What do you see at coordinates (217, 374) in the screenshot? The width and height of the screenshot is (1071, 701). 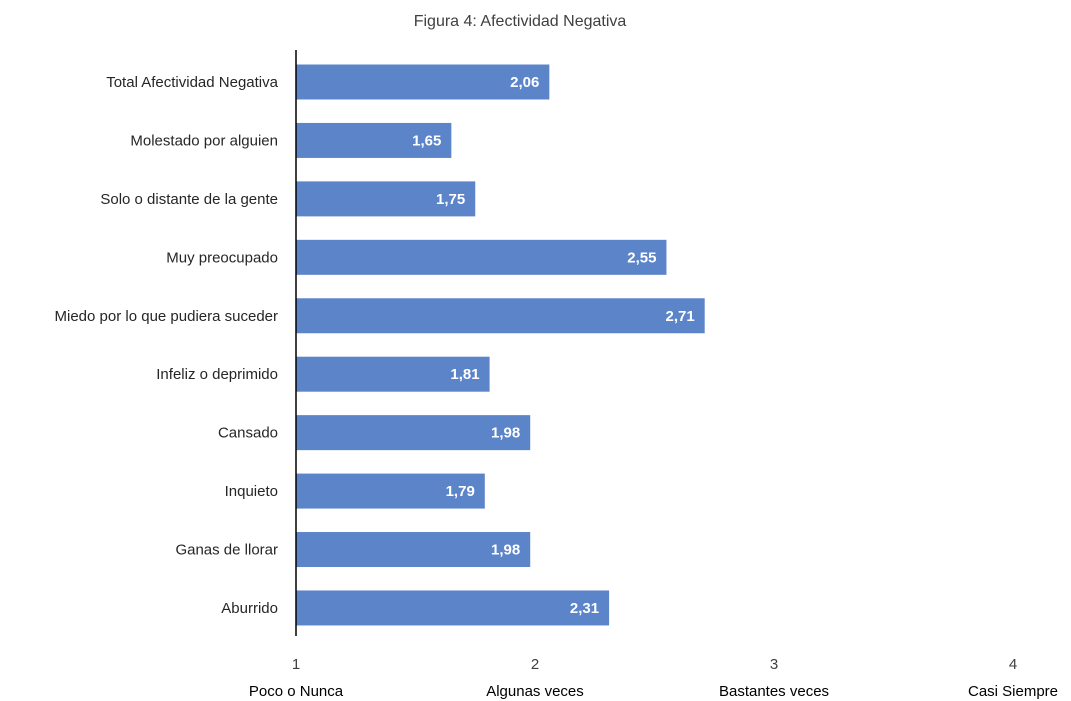 I see `category-label: Infeliz o deprimido` at bounding box center [217, 374].